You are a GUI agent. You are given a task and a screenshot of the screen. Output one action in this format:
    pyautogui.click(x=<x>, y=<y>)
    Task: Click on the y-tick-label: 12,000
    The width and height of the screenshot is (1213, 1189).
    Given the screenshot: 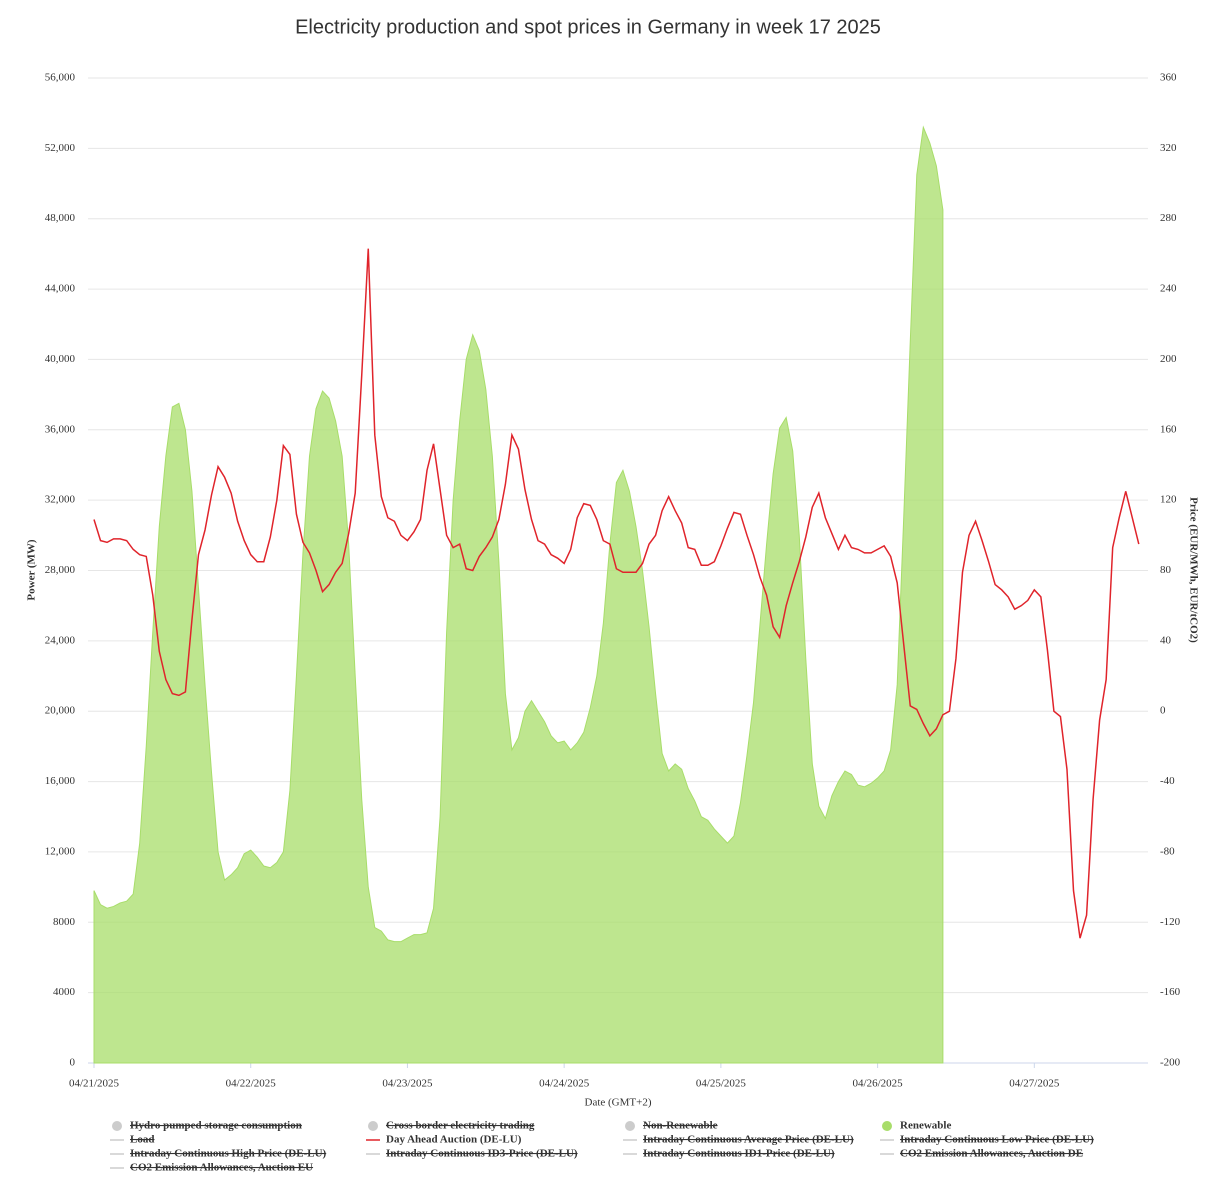 What is the action you would take?
    pyautogui.click(x=60, y=851)
    